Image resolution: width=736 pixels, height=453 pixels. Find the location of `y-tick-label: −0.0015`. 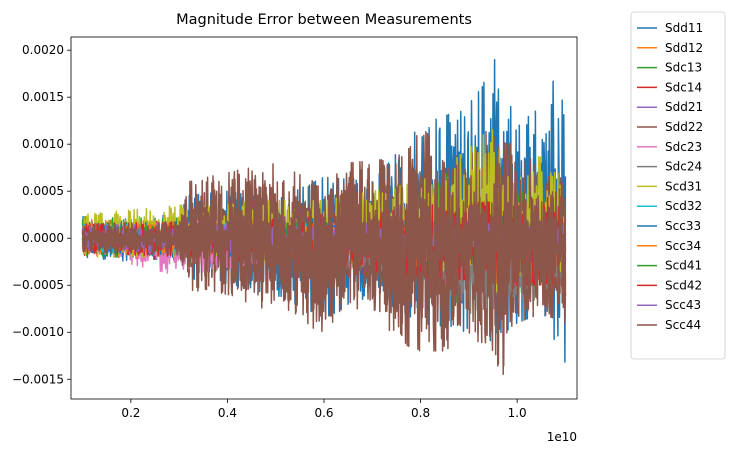

y-tick-label: −0.0015 is located at coordinates (38, 379).